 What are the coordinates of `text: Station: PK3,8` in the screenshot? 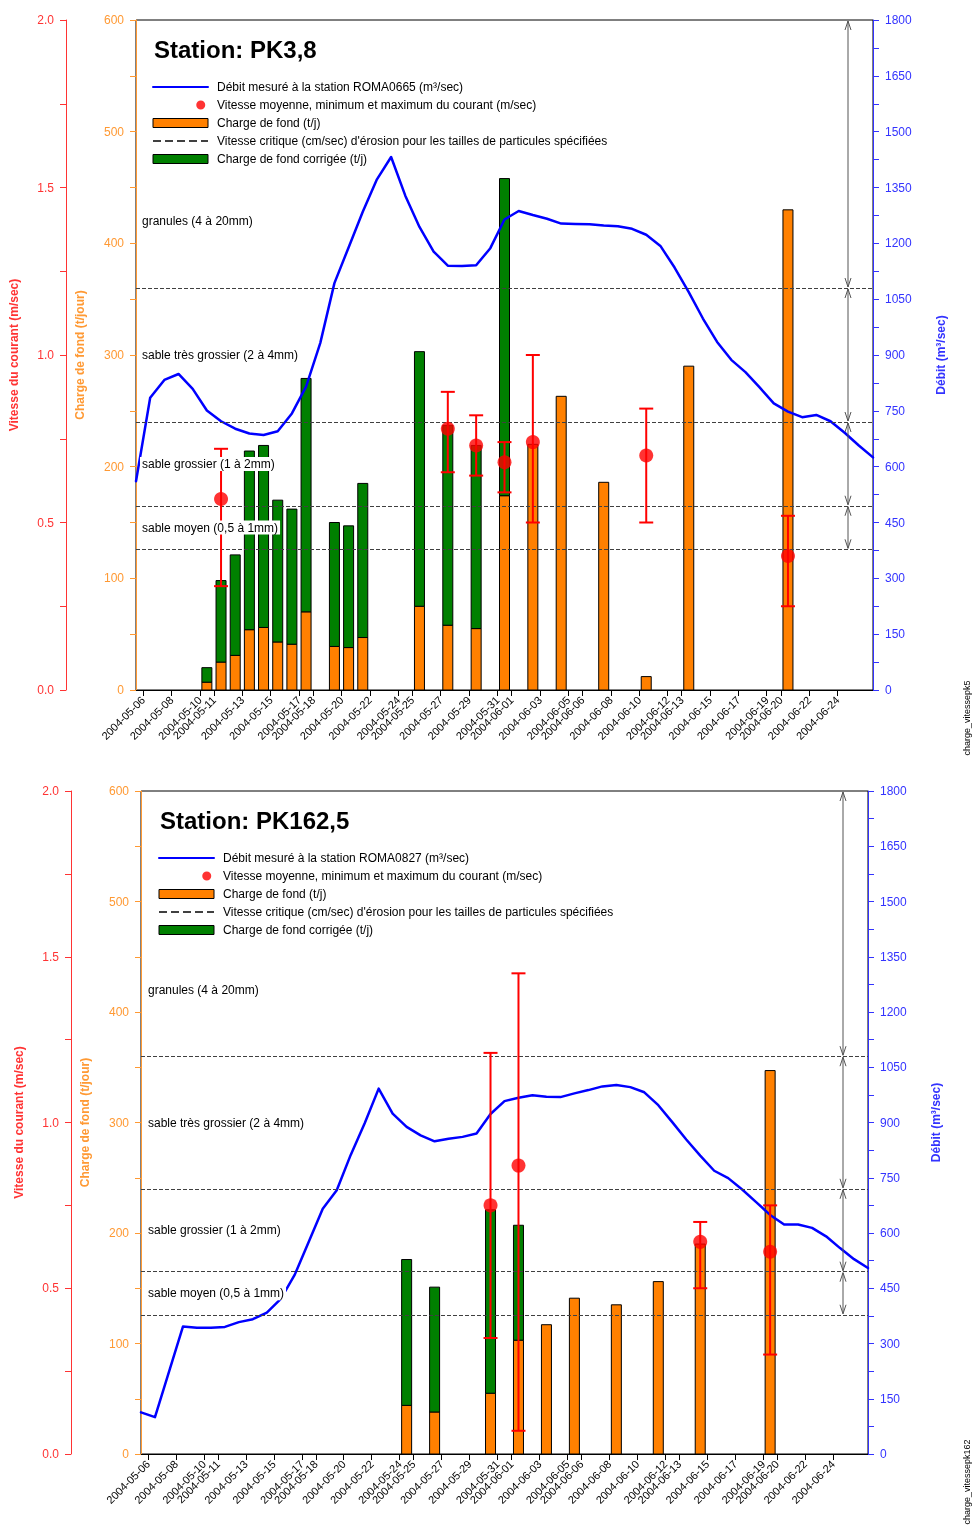 It's located at (235, 49).